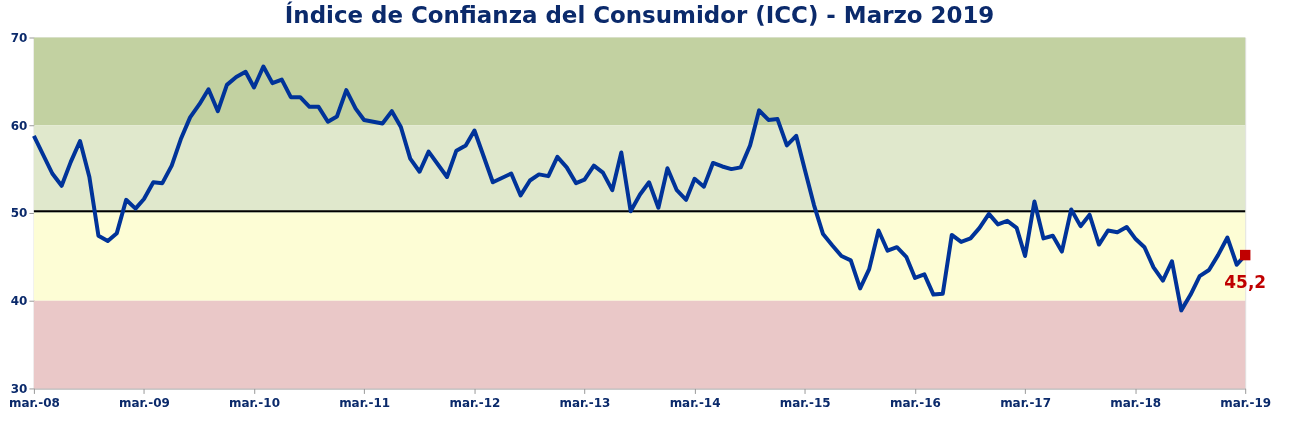  I want to click on x-tick-label: mar.-19, so click(1246, 402).